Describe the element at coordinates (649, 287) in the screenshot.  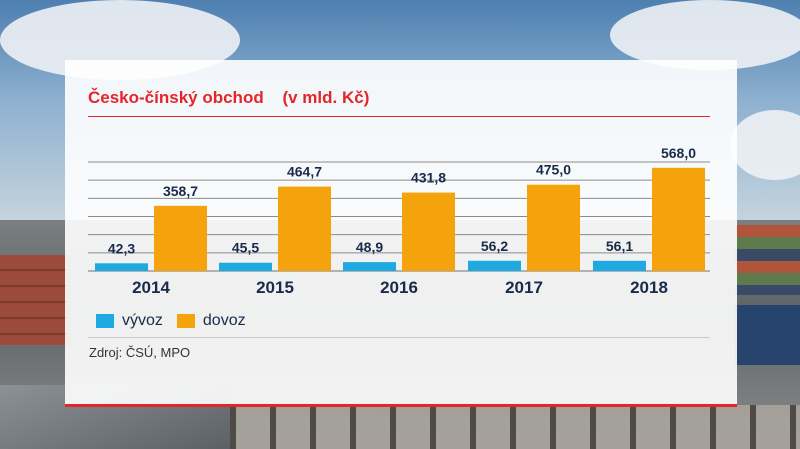
I see `category-label-2018: 2018` at that location.